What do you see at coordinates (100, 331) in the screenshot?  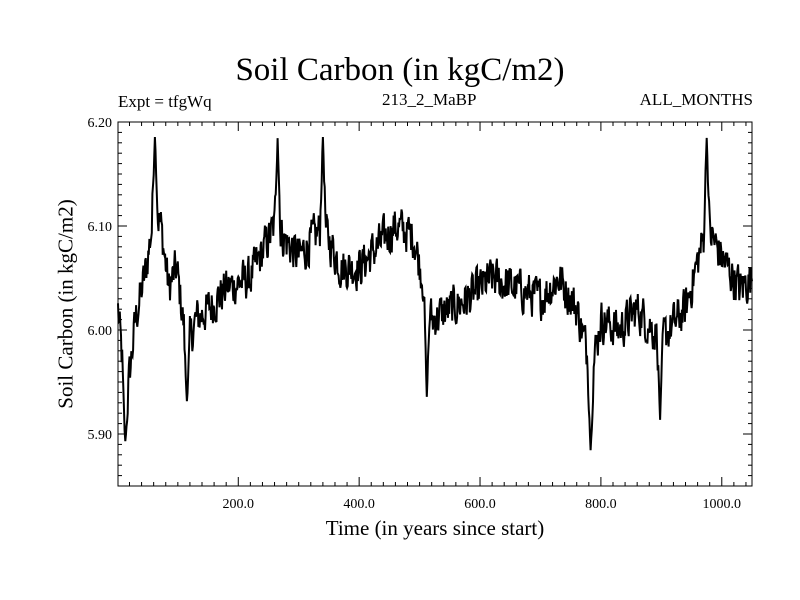 I see `y-tick-label: 6.00` at bounding box center [100, 331].